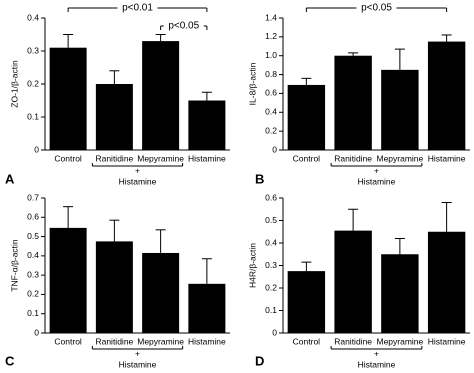 This screenshot has width=474, height=373. I want to click on y-axis-label: ZO-1/β-actin, so click(14, 84).